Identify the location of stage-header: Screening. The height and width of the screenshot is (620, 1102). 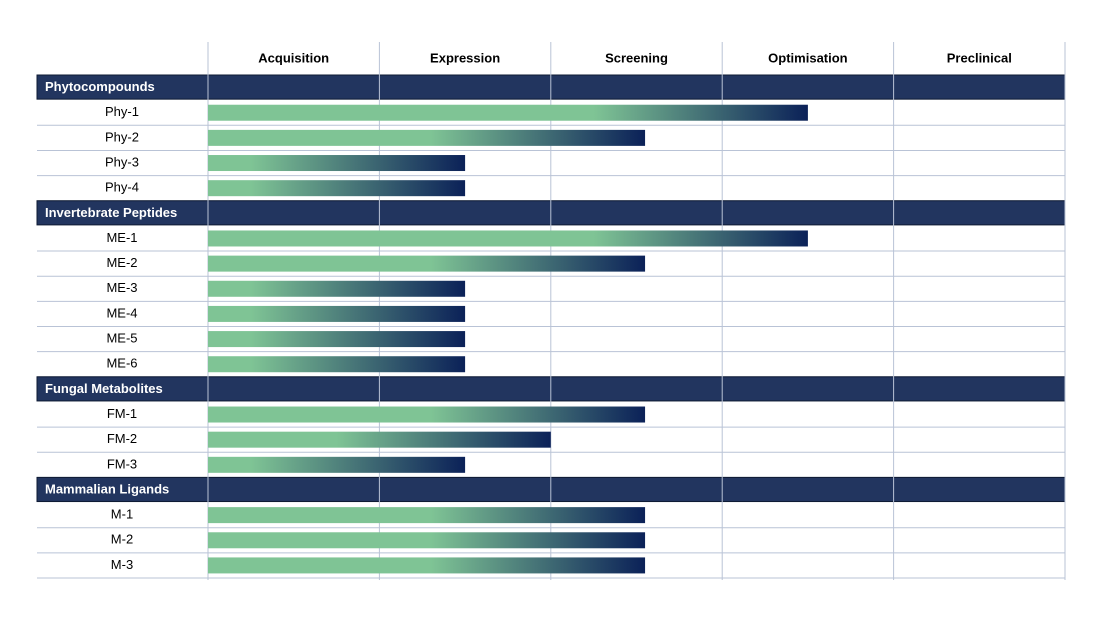
(636, 57).